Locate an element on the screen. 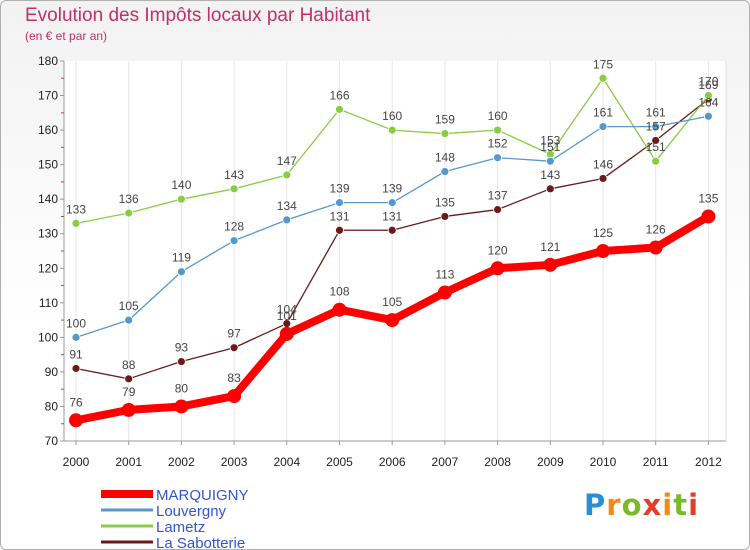 The height and width of the screenshot is (550, 750). x-tick-label: 2011 is located at coordinates (656, 462).